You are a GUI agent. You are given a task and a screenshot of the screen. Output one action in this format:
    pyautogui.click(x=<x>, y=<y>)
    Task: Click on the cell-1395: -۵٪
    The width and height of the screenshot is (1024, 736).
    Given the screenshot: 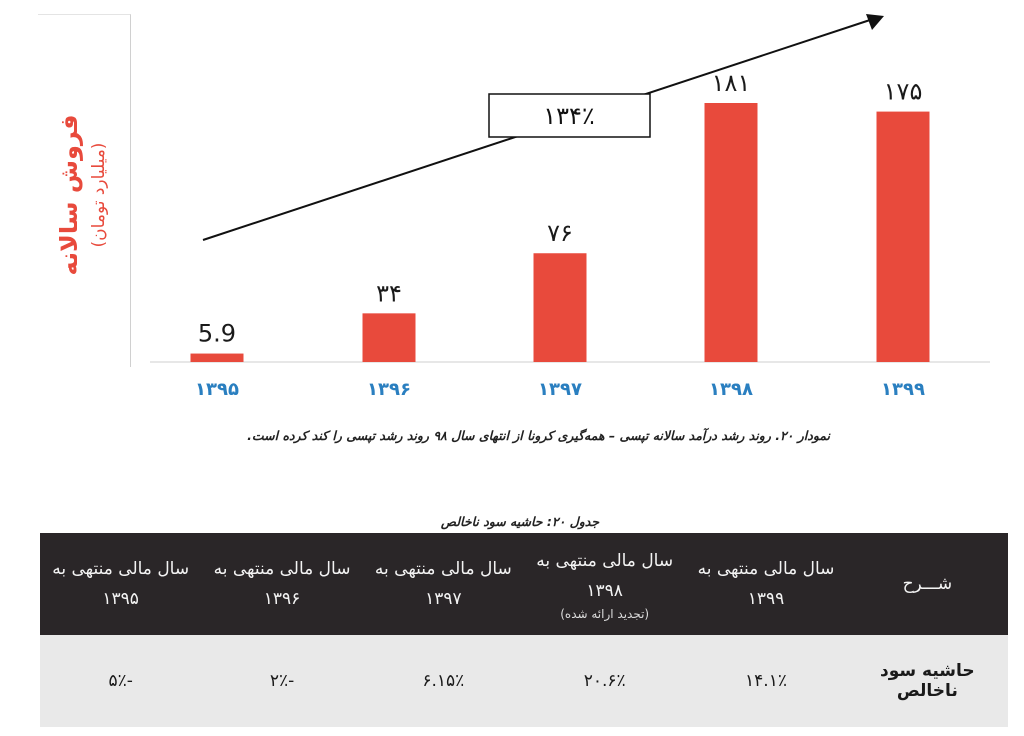 What is the action you would take?
    pyautogui.click(x=121, y=681)
    